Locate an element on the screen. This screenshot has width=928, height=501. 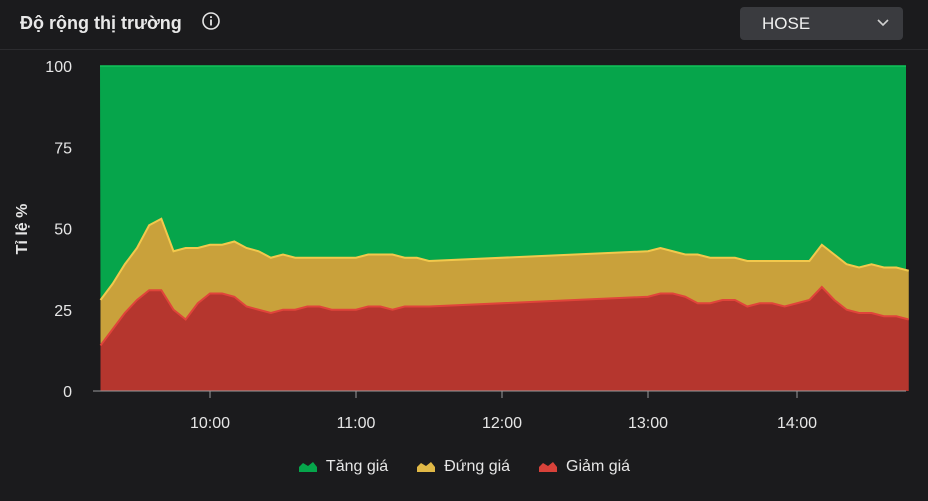
legend-item-down: Giảm giá is located at coordinates (584, 467).